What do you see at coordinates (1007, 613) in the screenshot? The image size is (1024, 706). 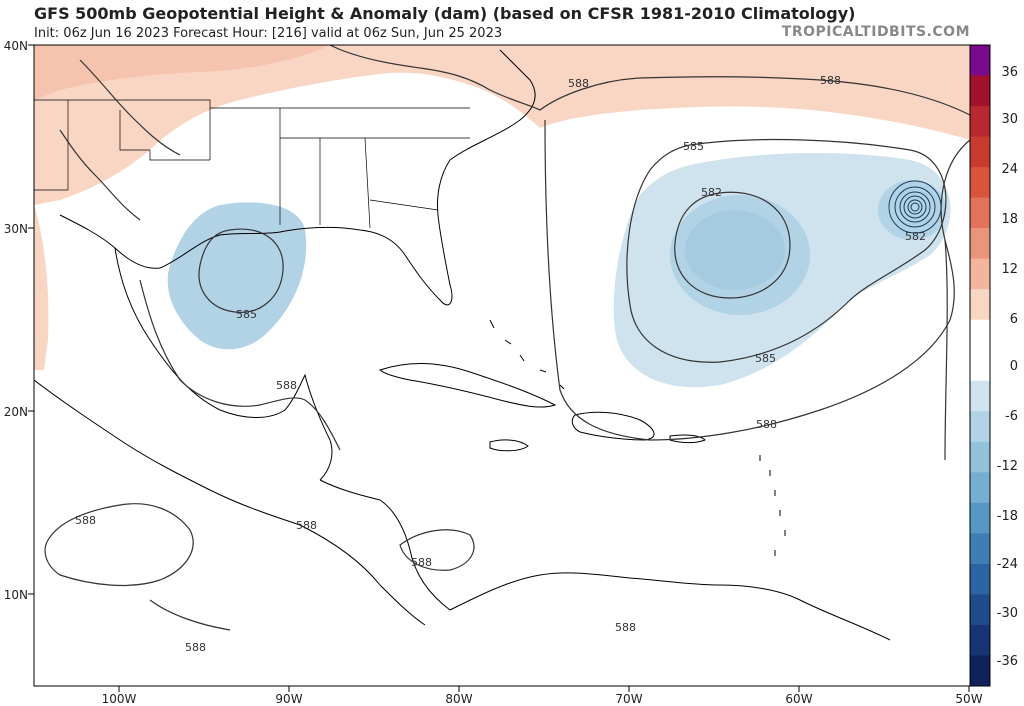 I see `colorbar-label: -30` at bounding box center [1007, 613].